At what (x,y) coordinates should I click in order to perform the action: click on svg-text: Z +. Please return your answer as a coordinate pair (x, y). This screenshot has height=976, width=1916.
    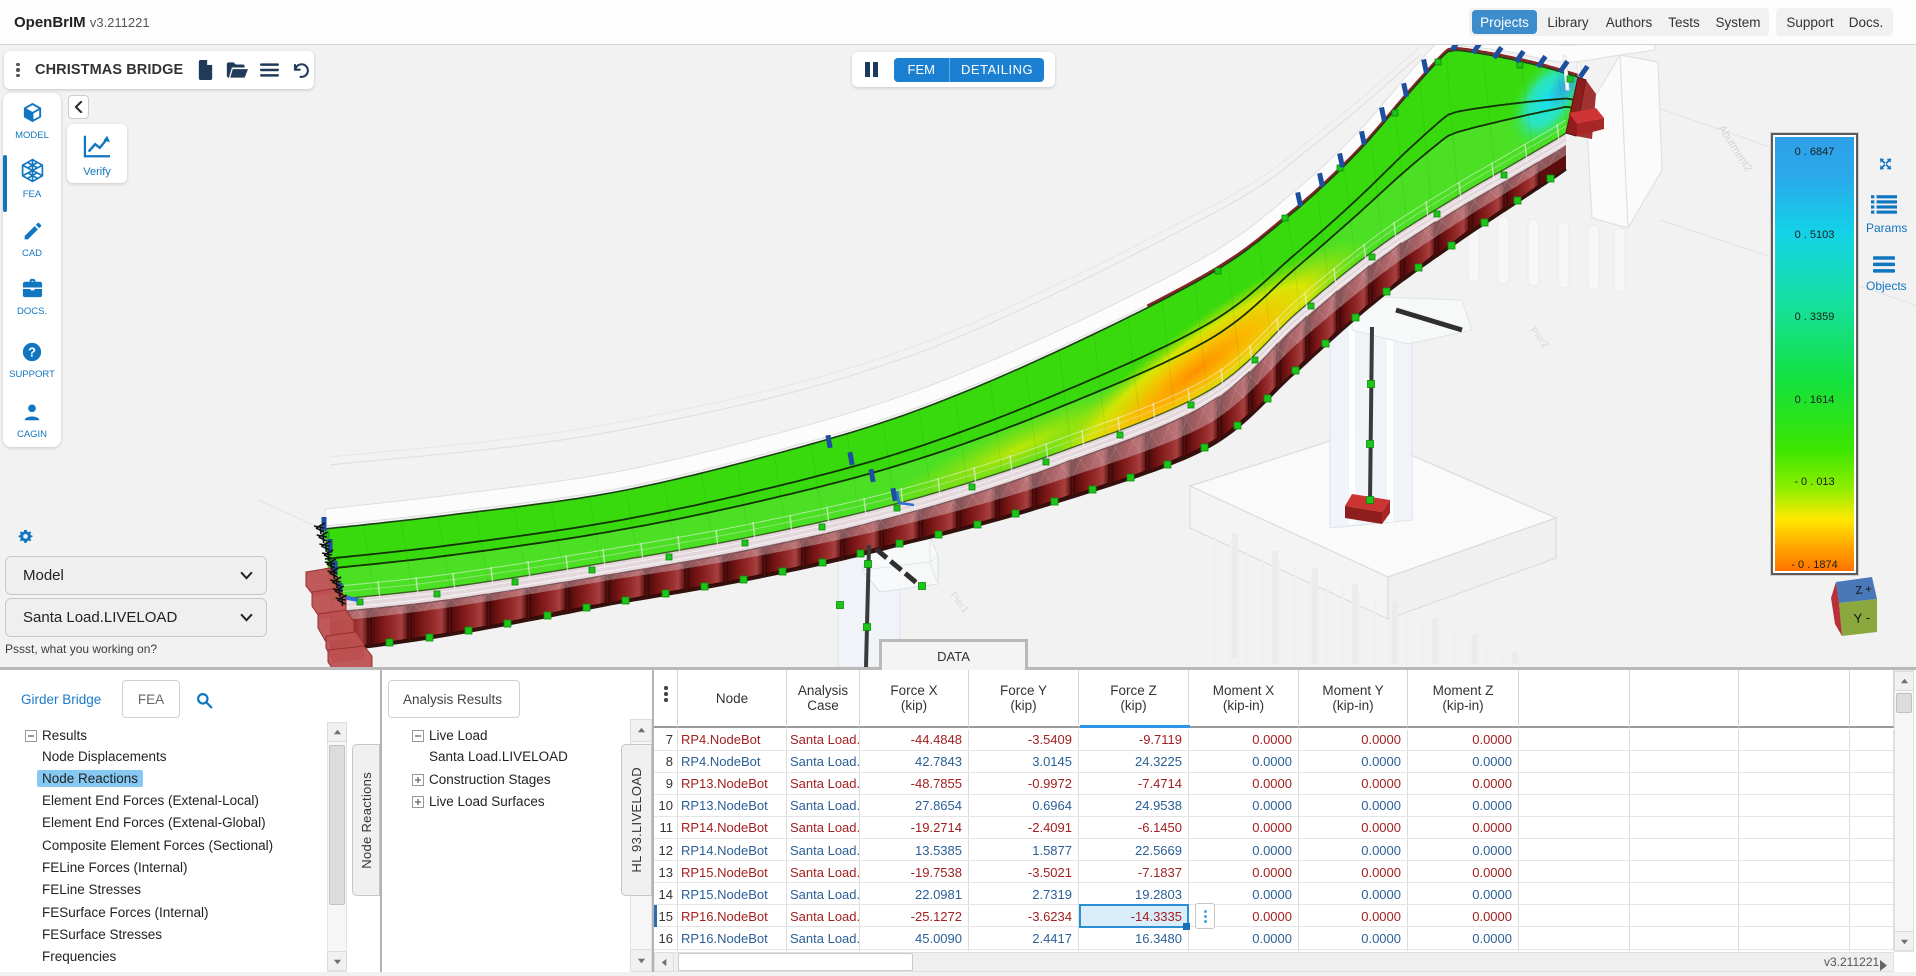
    Looking at the image, I should click on (1863, 590).